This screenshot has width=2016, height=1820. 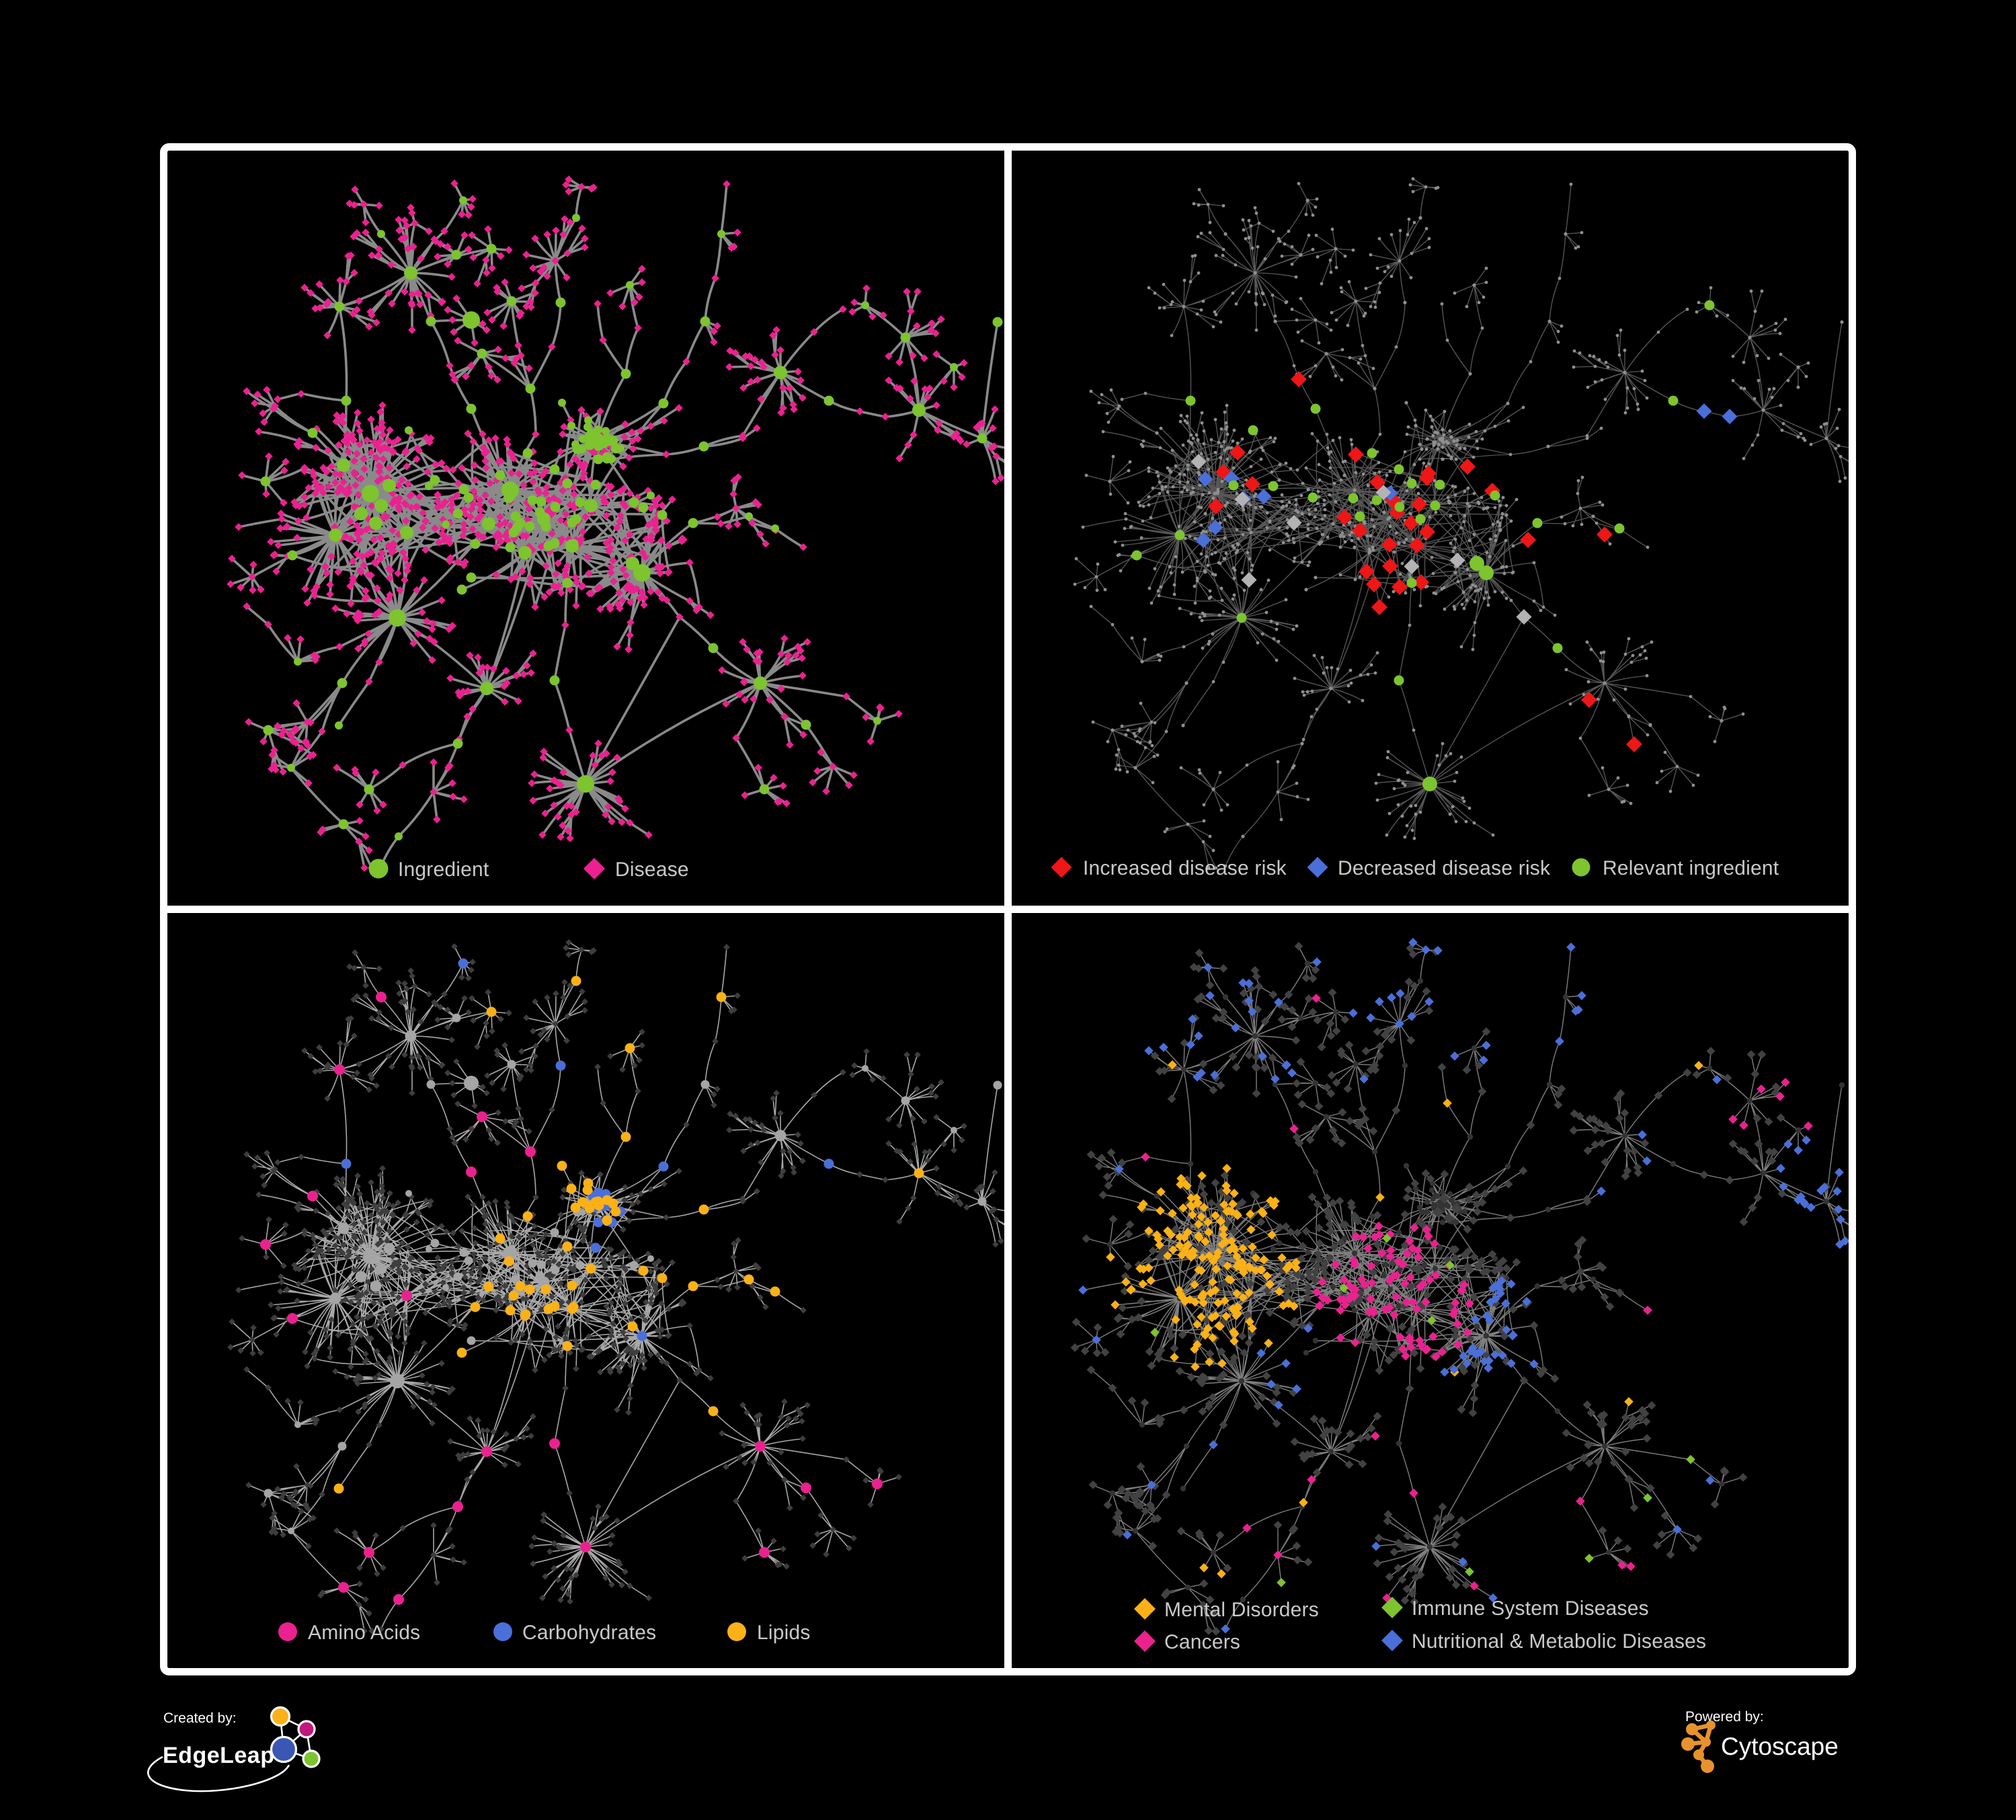 What do you see at coordinates (589, 1633) in the screenshot?
I see `svg-text: Carbohydrates` at bounding box center [589, 1633].